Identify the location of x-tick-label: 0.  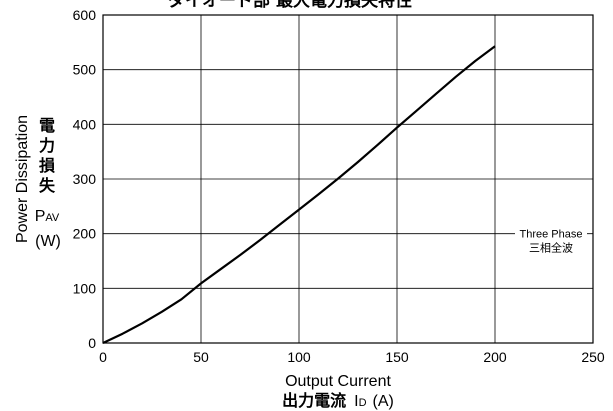
(103, 357).